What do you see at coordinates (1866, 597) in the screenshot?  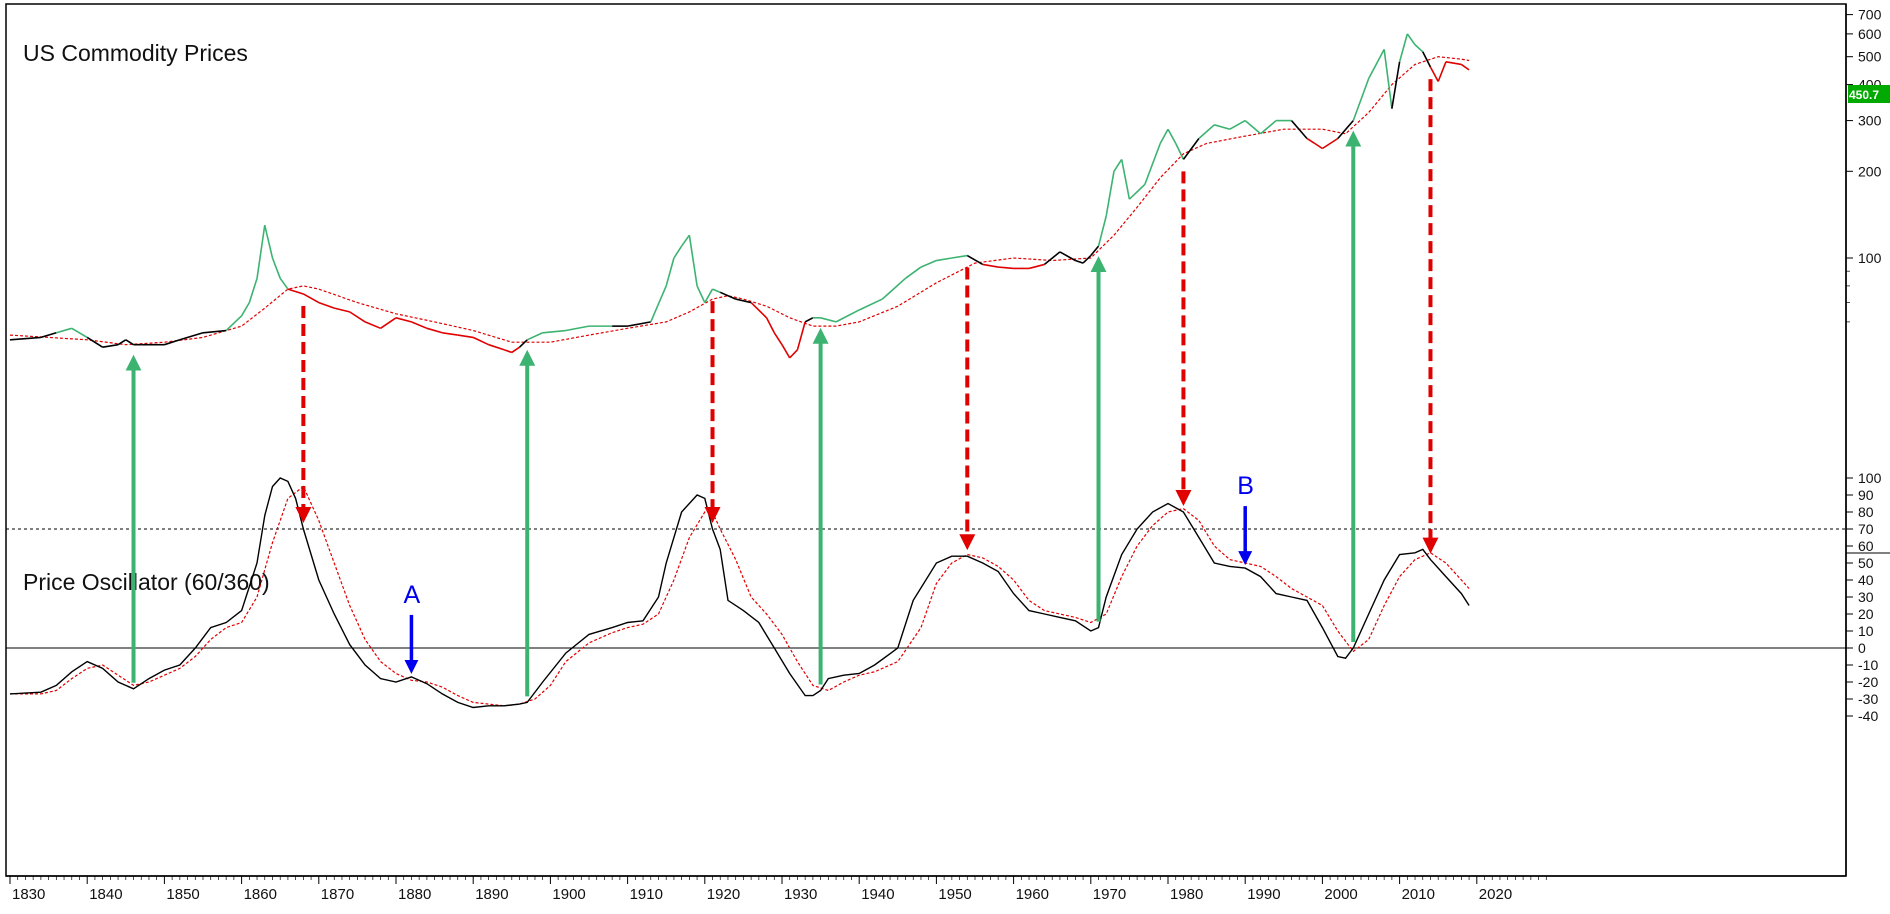 I see `y-tick-label: 30` at bounding box center [1866, 597].